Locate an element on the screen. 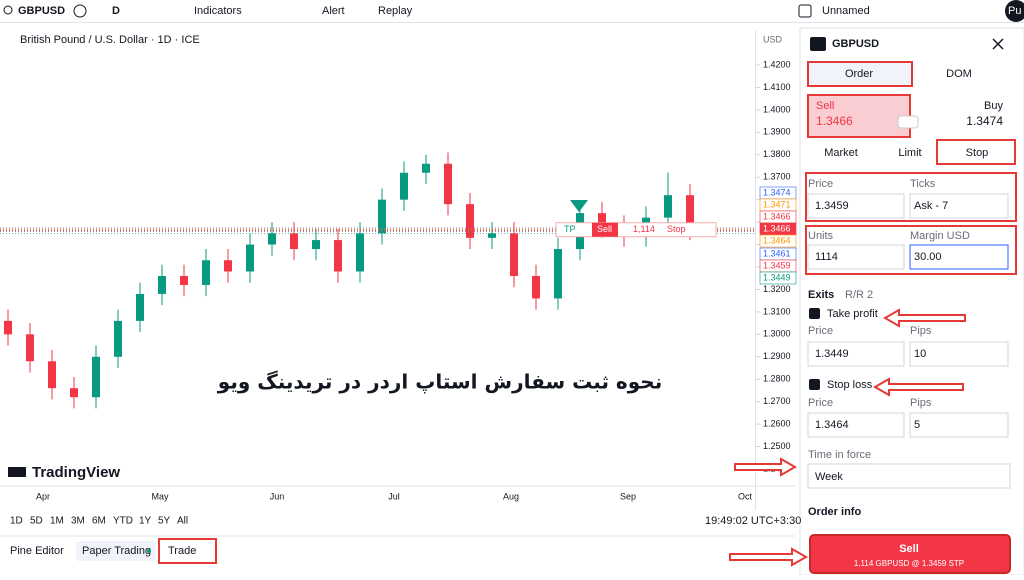 This screenshot has height=580, width=1024. alert: Alert is located at coordinates (333, 11).